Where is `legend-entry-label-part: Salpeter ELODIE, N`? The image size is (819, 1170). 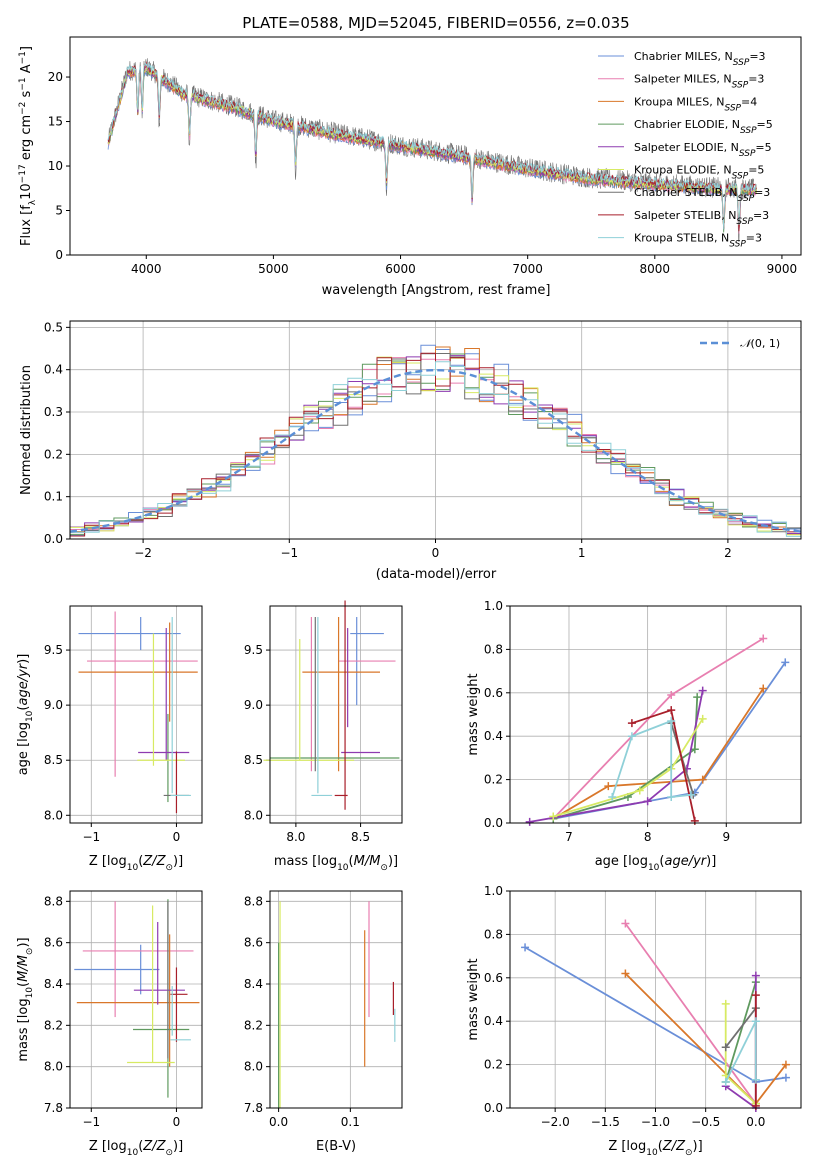
legend-entry-label-part: Salpeter ELODIE, N is located at coordinates (686, 147).